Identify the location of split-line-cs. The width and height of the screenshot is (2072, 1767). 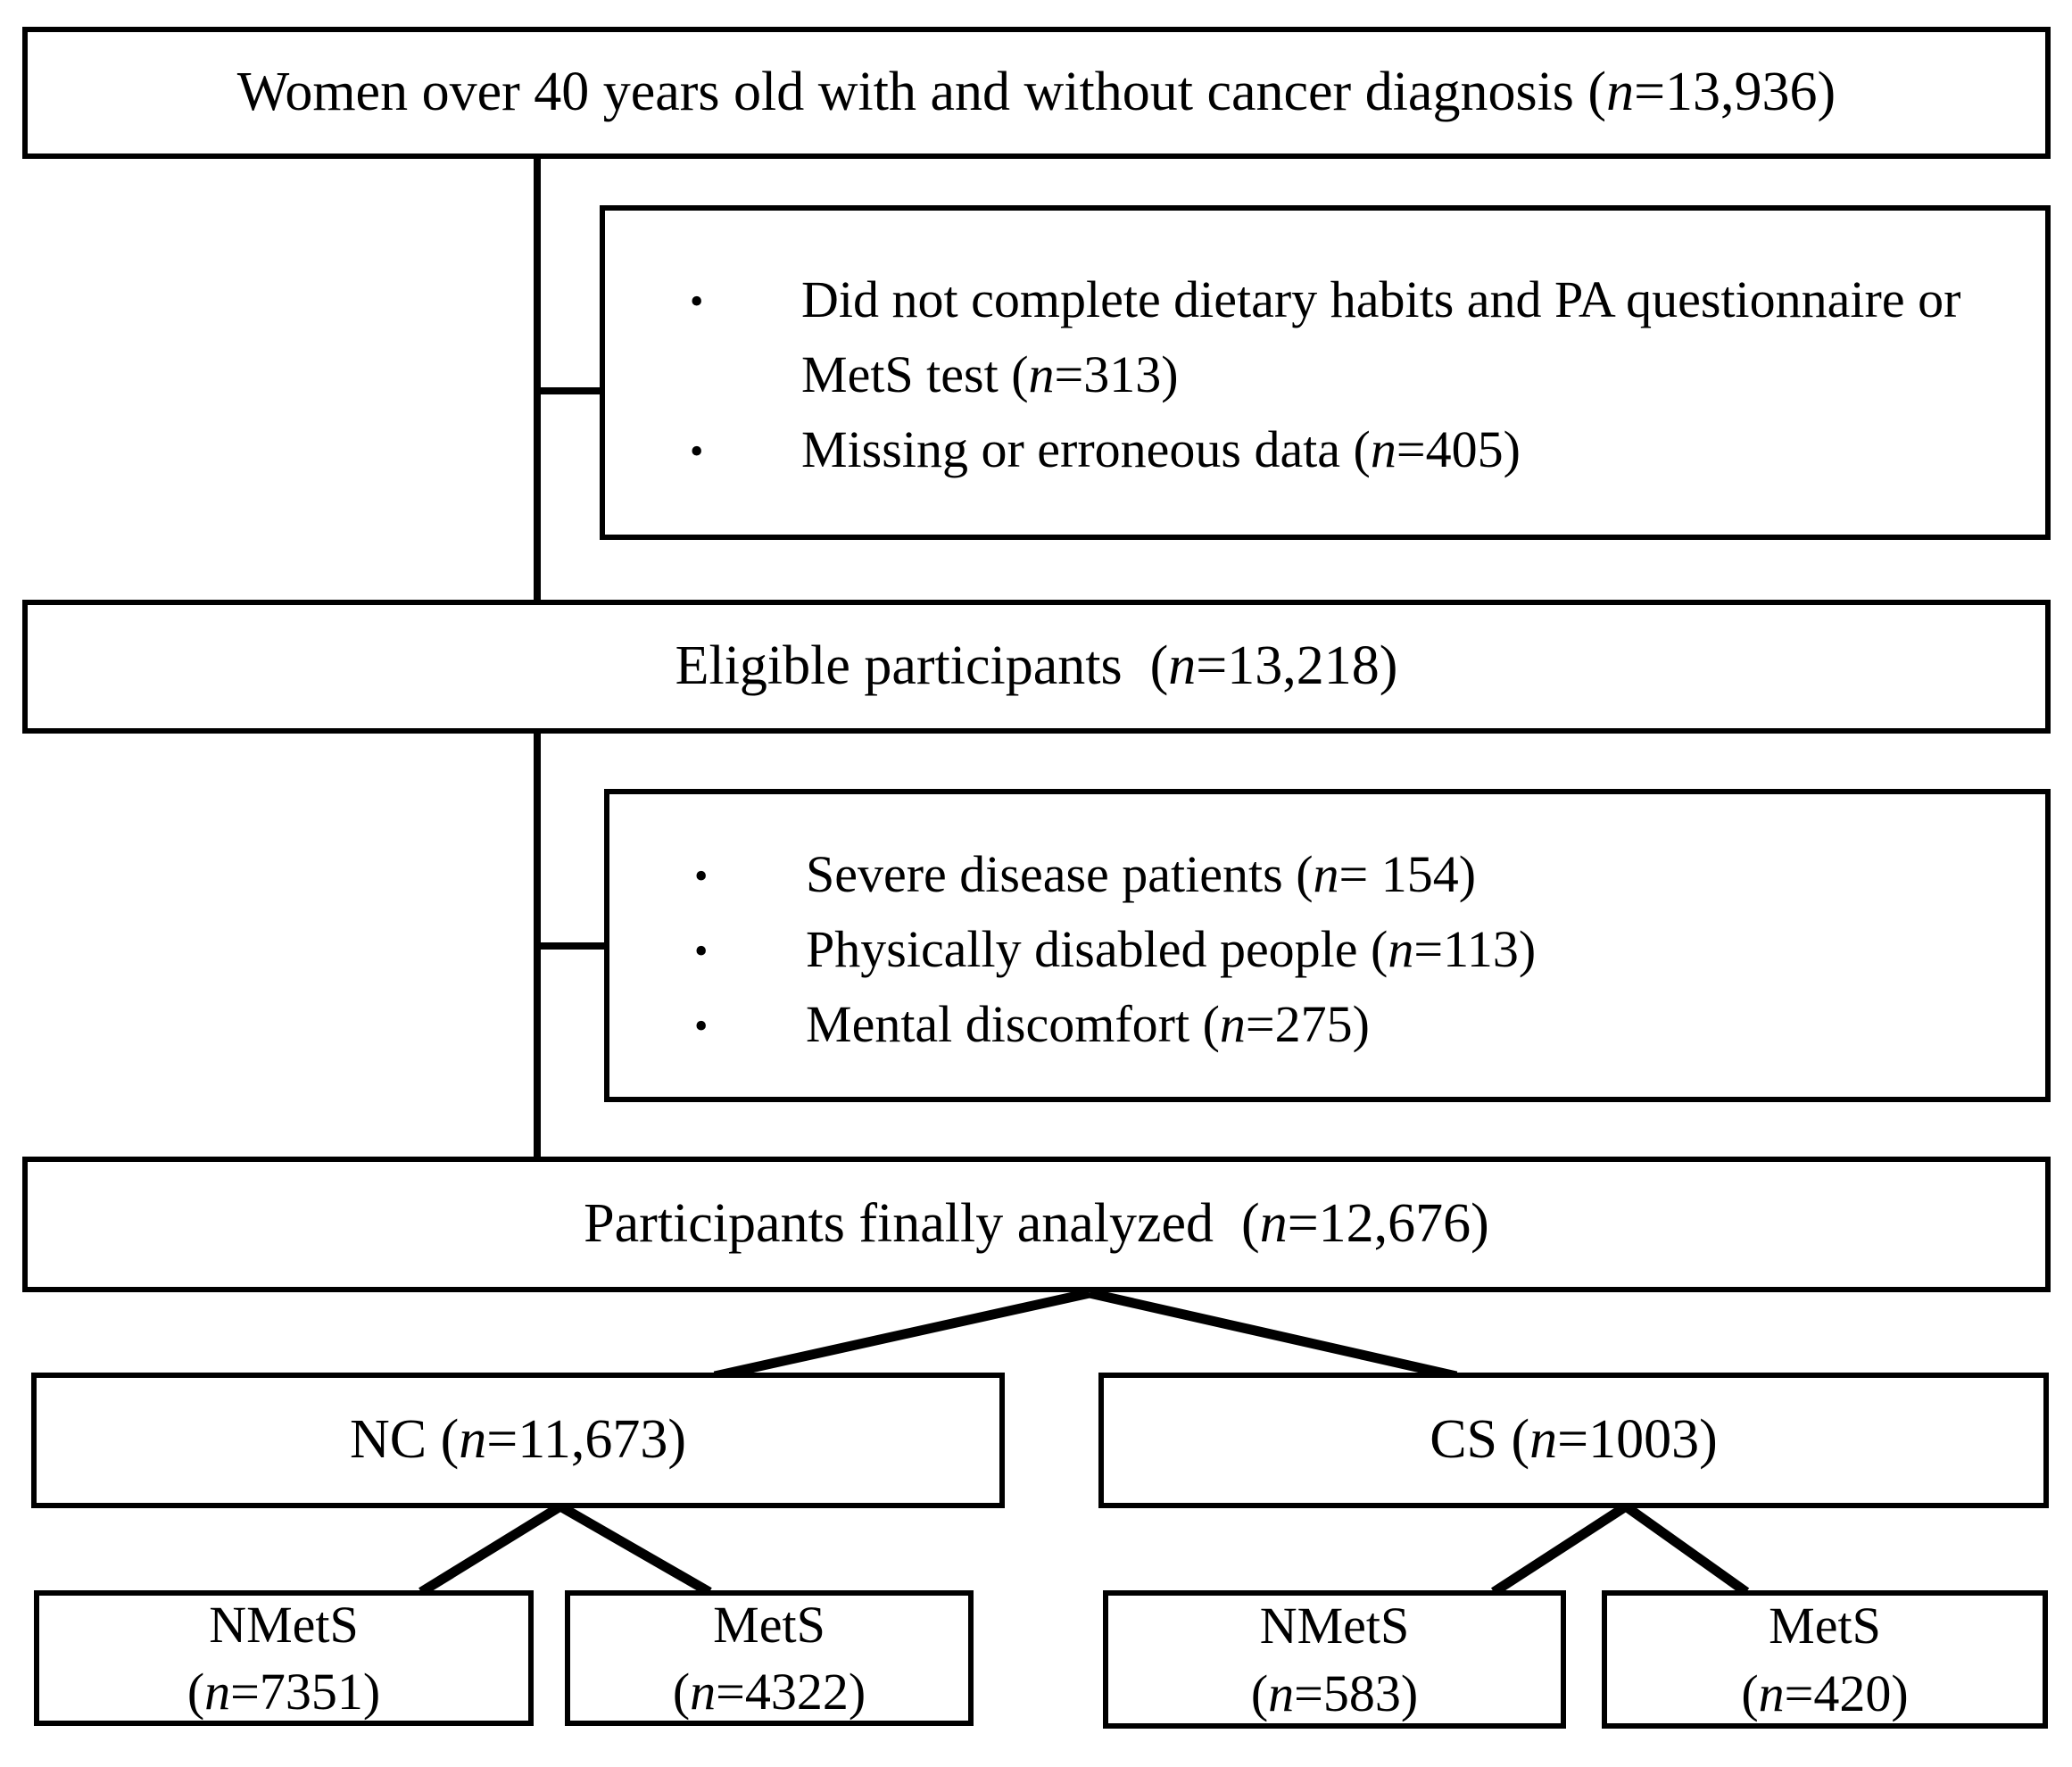
(1273, 1334).